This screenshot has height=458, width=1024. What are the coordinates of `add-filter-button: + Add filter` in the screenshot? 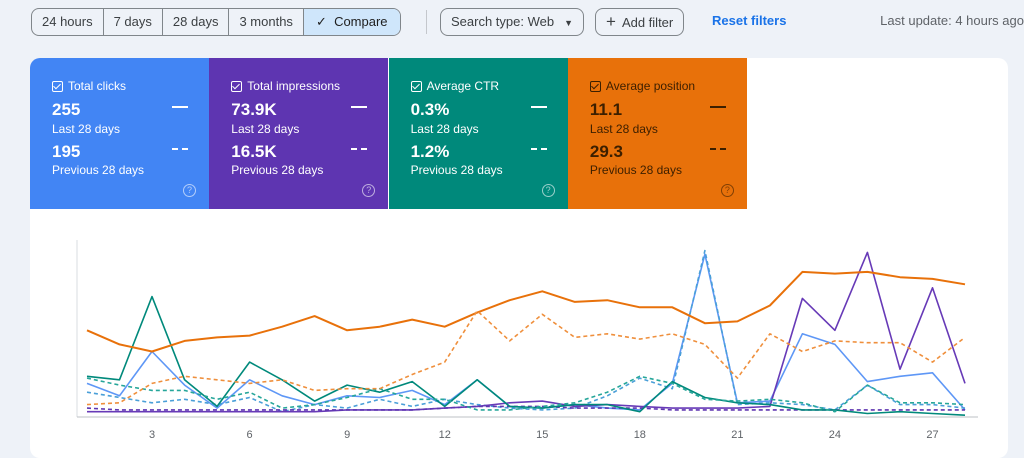 It's located at (640, 22).